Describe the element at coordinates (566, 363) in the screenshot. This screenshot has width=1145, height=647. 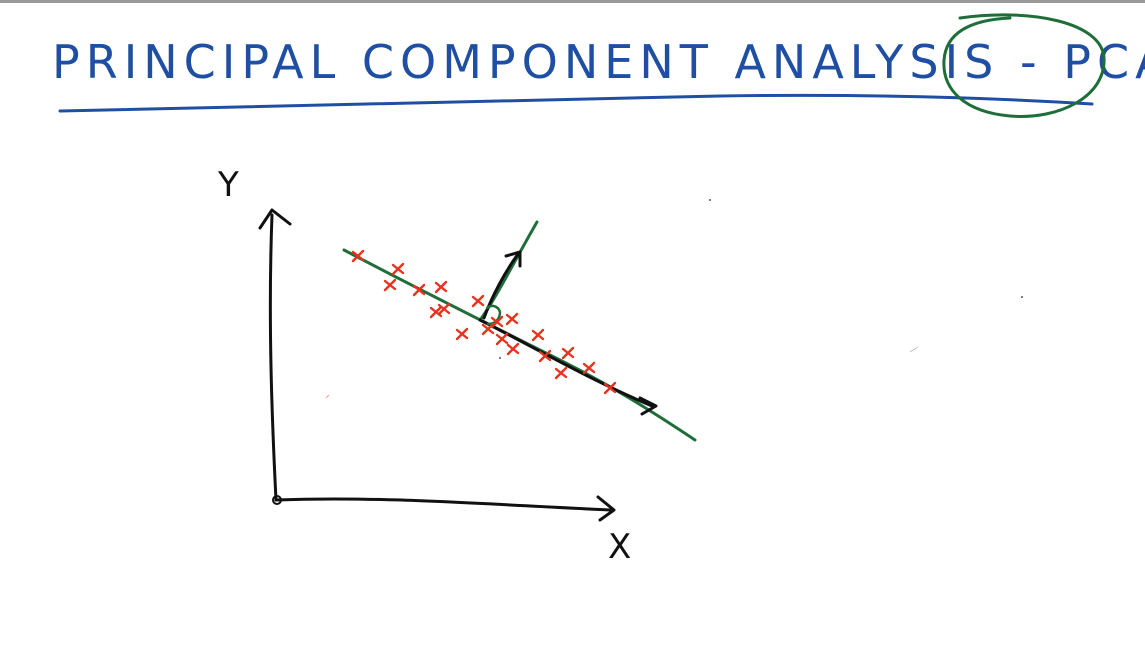
I see `first-component-vector` at that location.